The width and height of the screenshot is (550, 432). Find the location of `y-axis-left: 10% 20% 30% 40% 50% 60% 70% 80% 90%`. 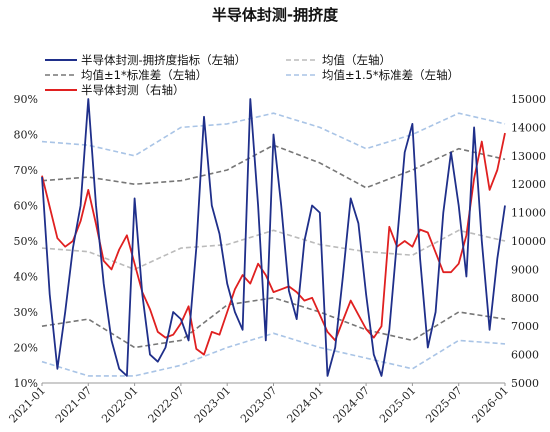

y-axis-left: 10% 20% 30% 40% 50% 60% 70% 80% 90% is located at coordinates (26, 241).